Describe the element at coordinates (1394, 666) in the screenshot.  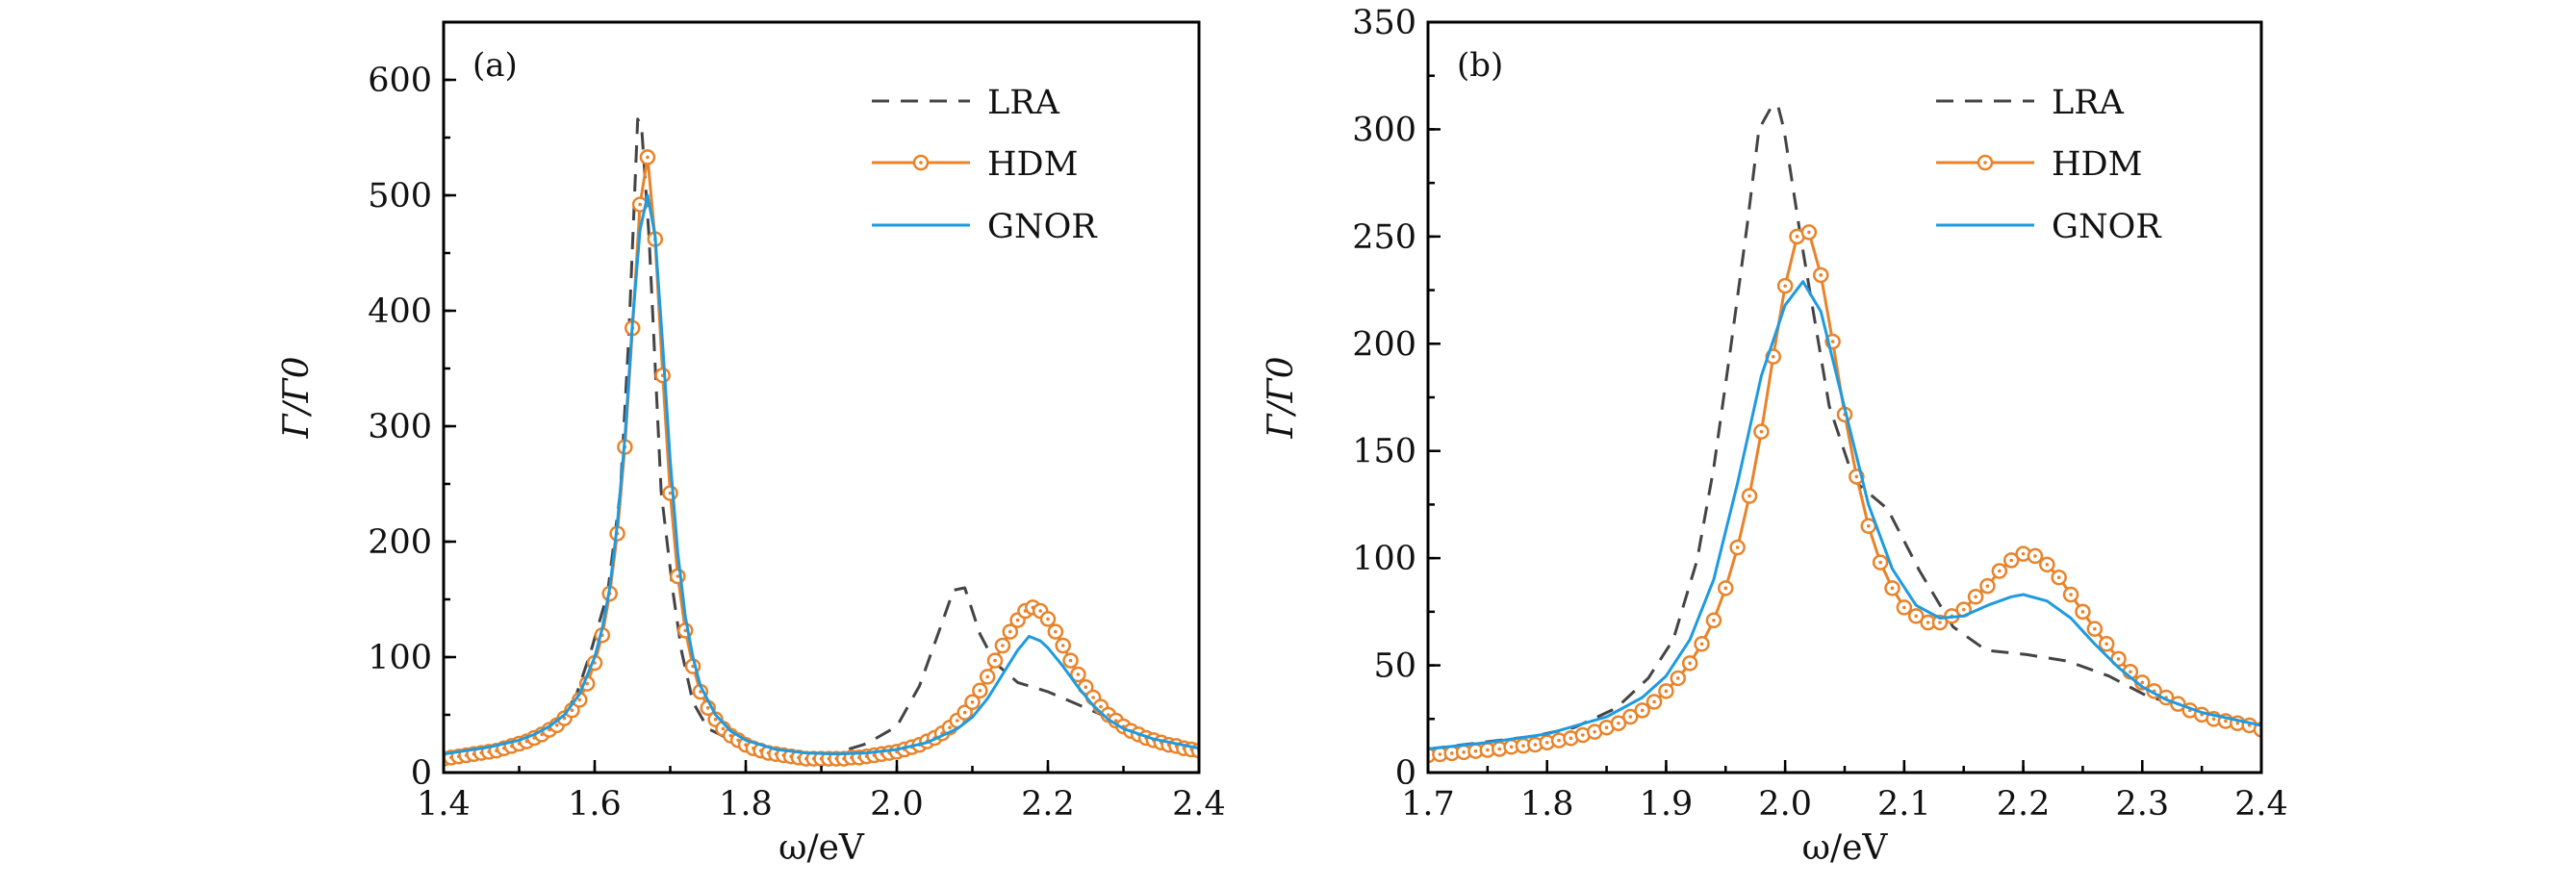
I see `y-tick-label: 50` at that location.